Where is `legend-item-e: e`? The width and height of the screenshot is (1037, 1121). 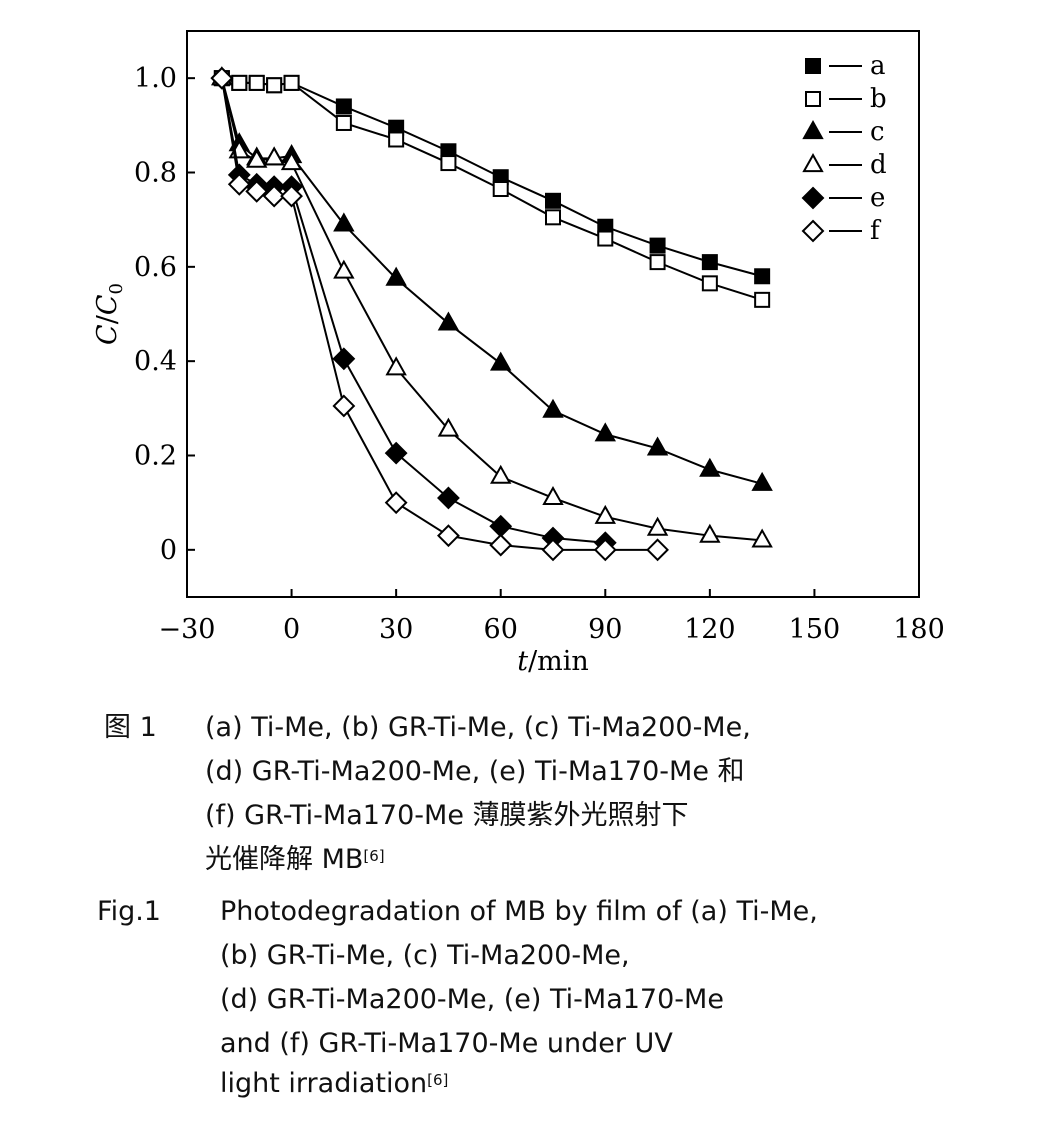 legend-item-e: e is located at coordinates (843, 198).